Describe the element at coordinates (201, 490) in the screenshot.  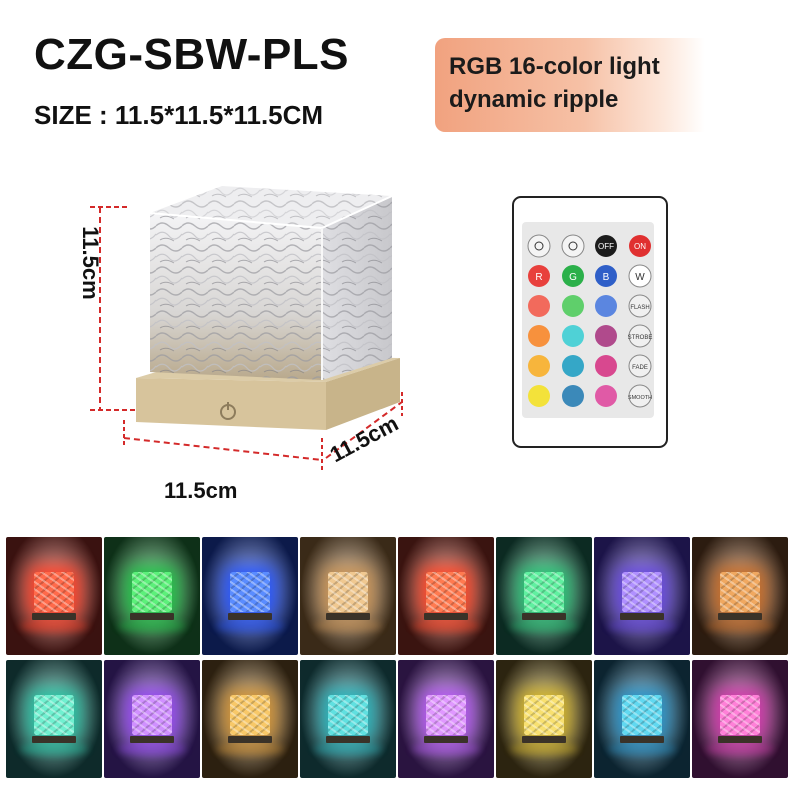
I see `width-label: 11.5cm` at that location.